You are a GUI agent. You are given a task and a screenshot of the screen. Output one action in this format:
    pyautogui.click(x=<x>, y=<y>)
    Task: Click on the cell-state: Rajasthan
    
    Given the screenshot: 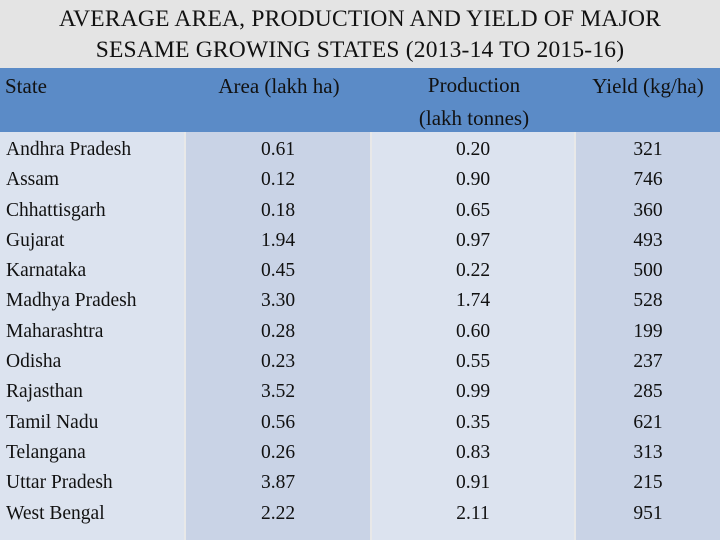 What is the action you would take?
    pyautogui.click(x=44, y=392)
    